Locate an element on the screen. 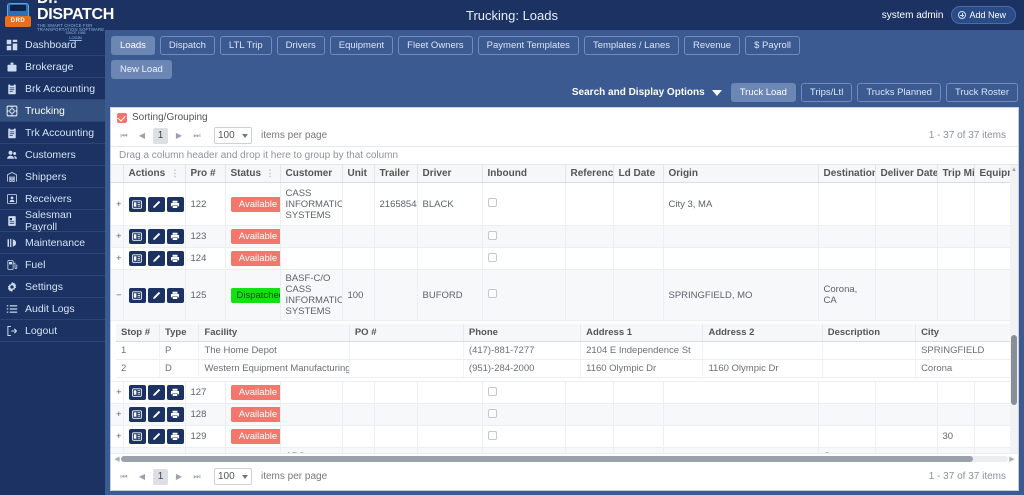 The width and height of the screenshot is (1024, 495). column-header-equipme: Equipme is located at coordinates (994, 174).